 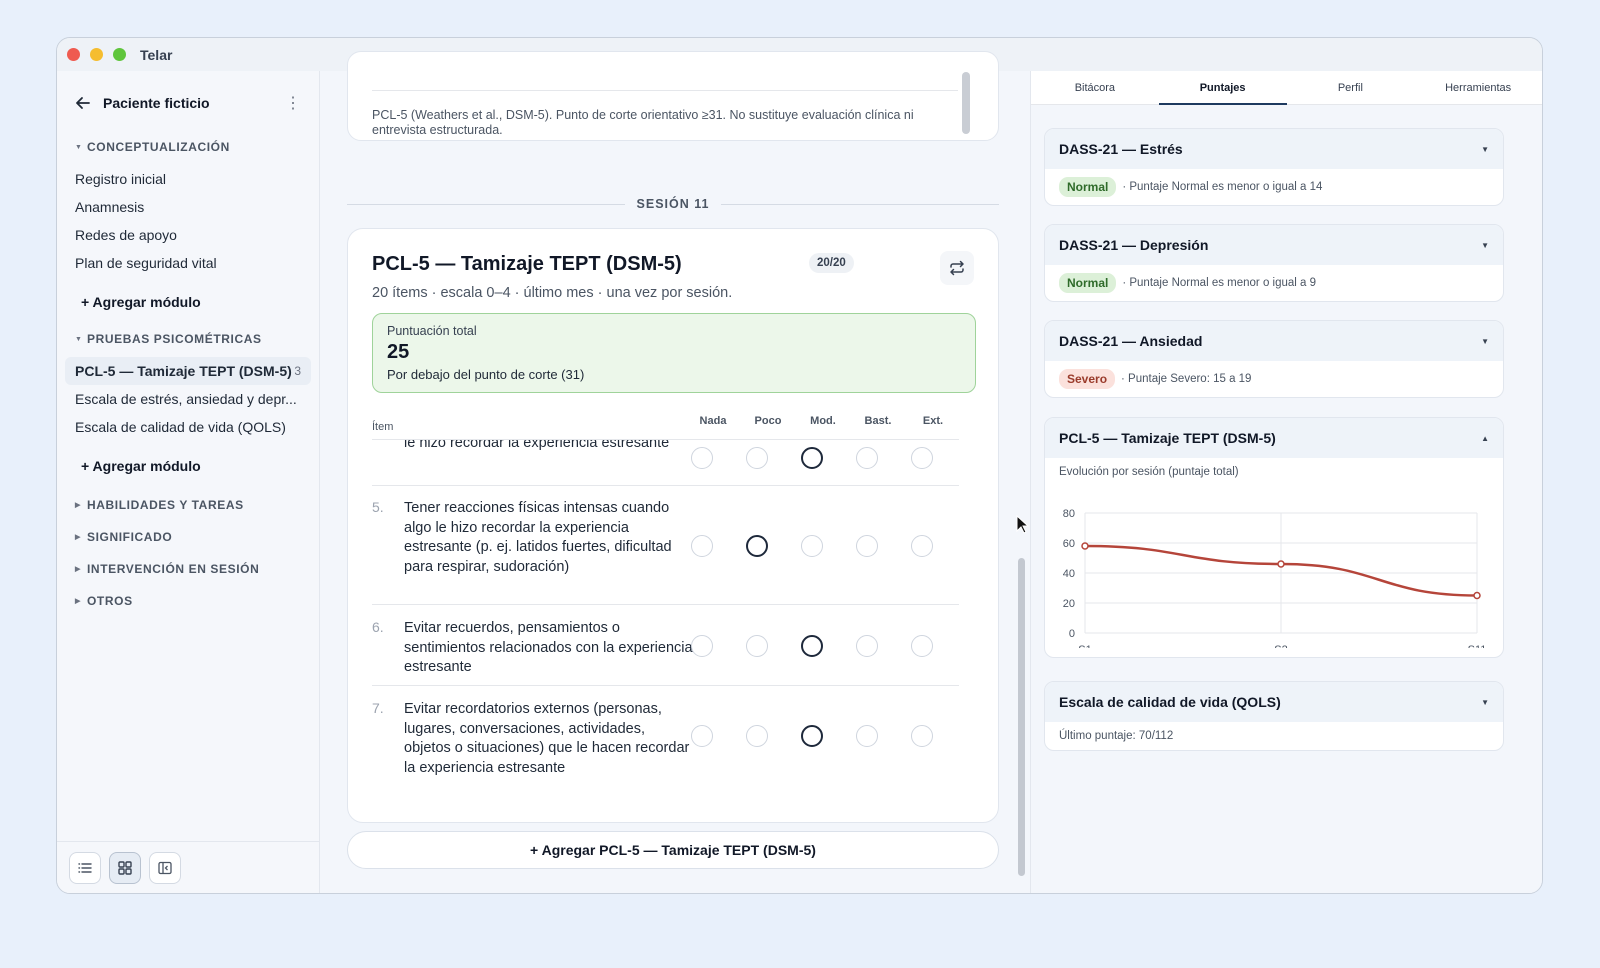 I want to click on status-badge: Severo, so click(x=1087, y=379).